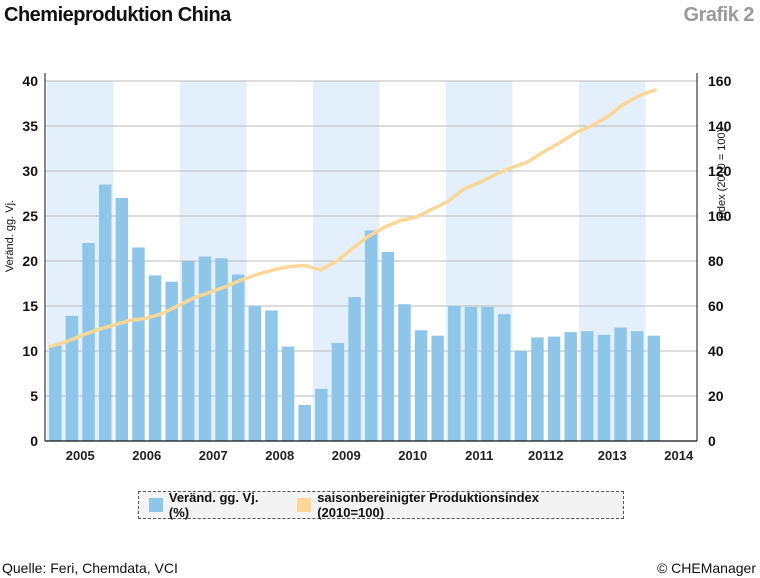 This screenshot has width=760, height=578. What do you see at coordinates (720, 126) in the screenshot?
I see `y-tick-right: 140` at bounding box center [720, 126].